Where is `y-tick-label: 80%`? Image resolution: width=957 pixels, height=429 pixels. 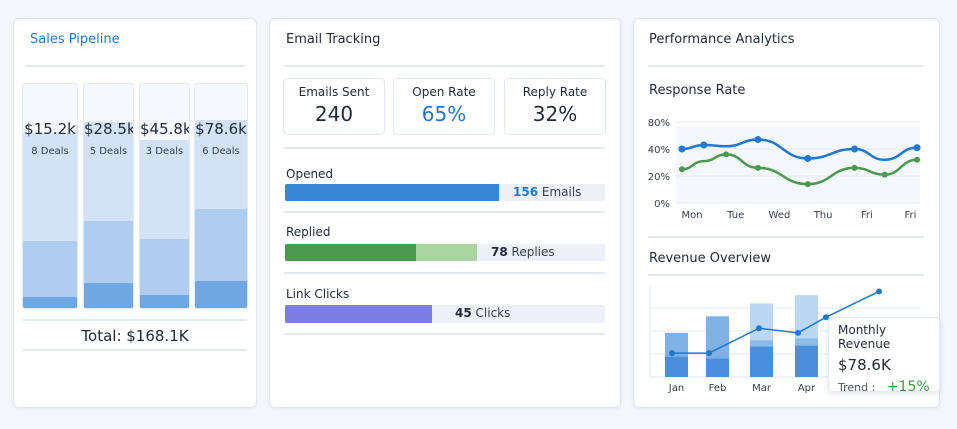 y-tick-label: 80% is located at coordinates (659, 123).